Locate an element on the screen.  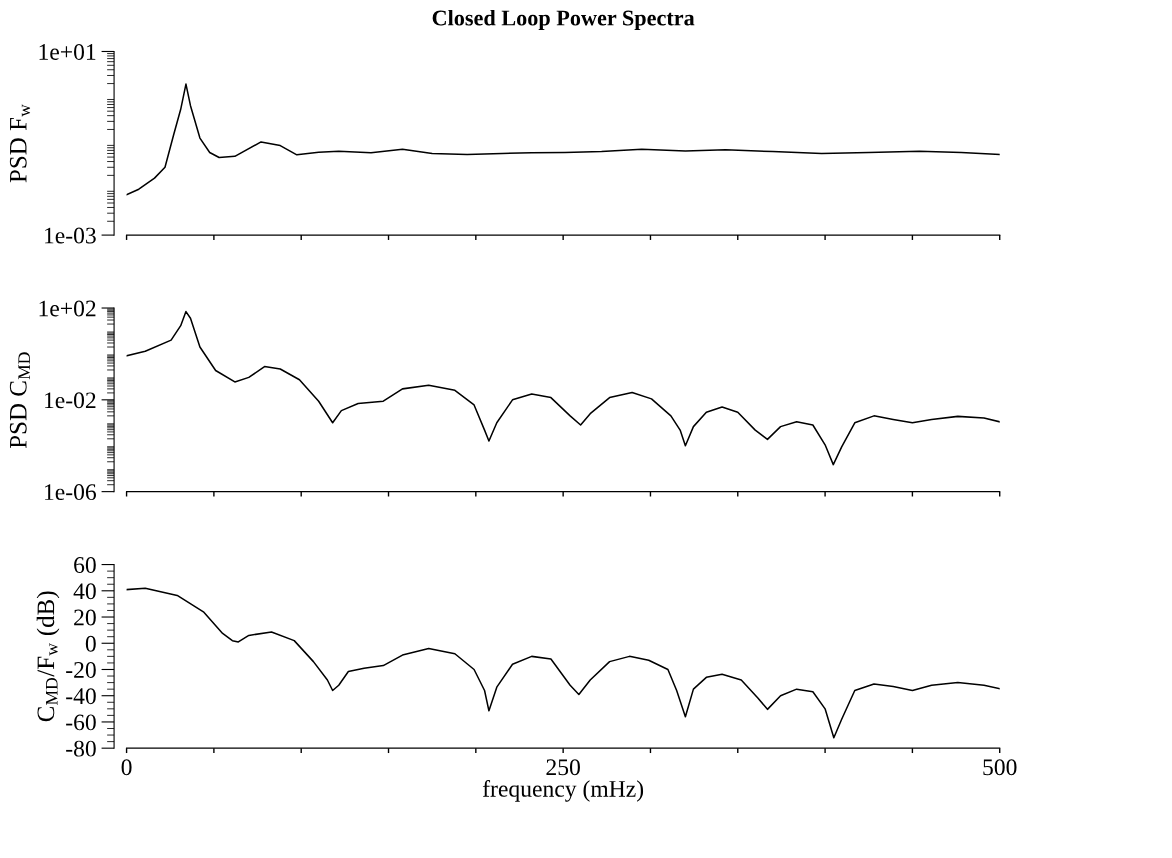
y-tick-label: 1e-03 is located at coordinates (70, 235).